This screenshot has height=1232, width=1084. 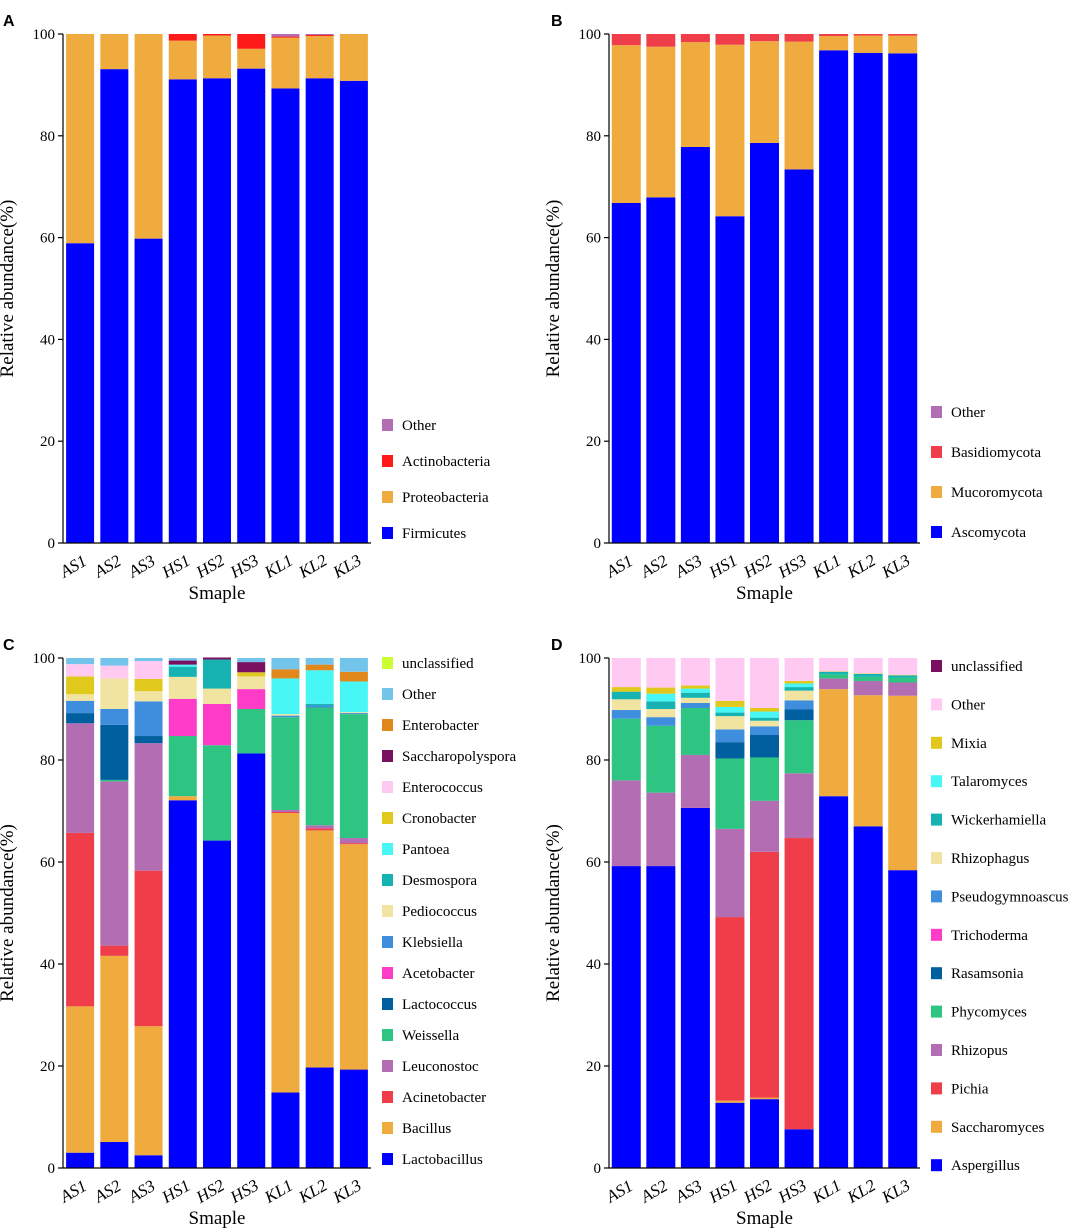 What do you see at coordinates (695, 705) in the screenshot?
I see `bar-segment-pseudogymnoascus-as3` at bounding box center [695, 705].